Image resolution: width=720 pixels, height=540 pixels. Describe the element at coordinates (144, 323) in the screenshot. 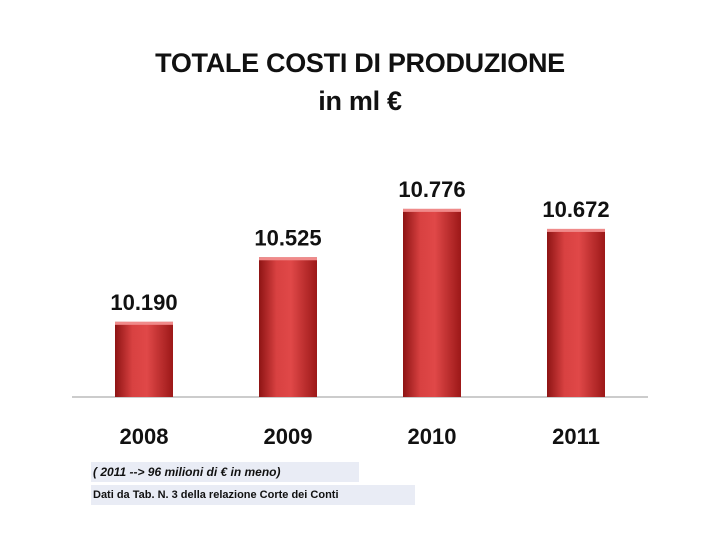

I see `bar-top-highlight-2008` at that location.